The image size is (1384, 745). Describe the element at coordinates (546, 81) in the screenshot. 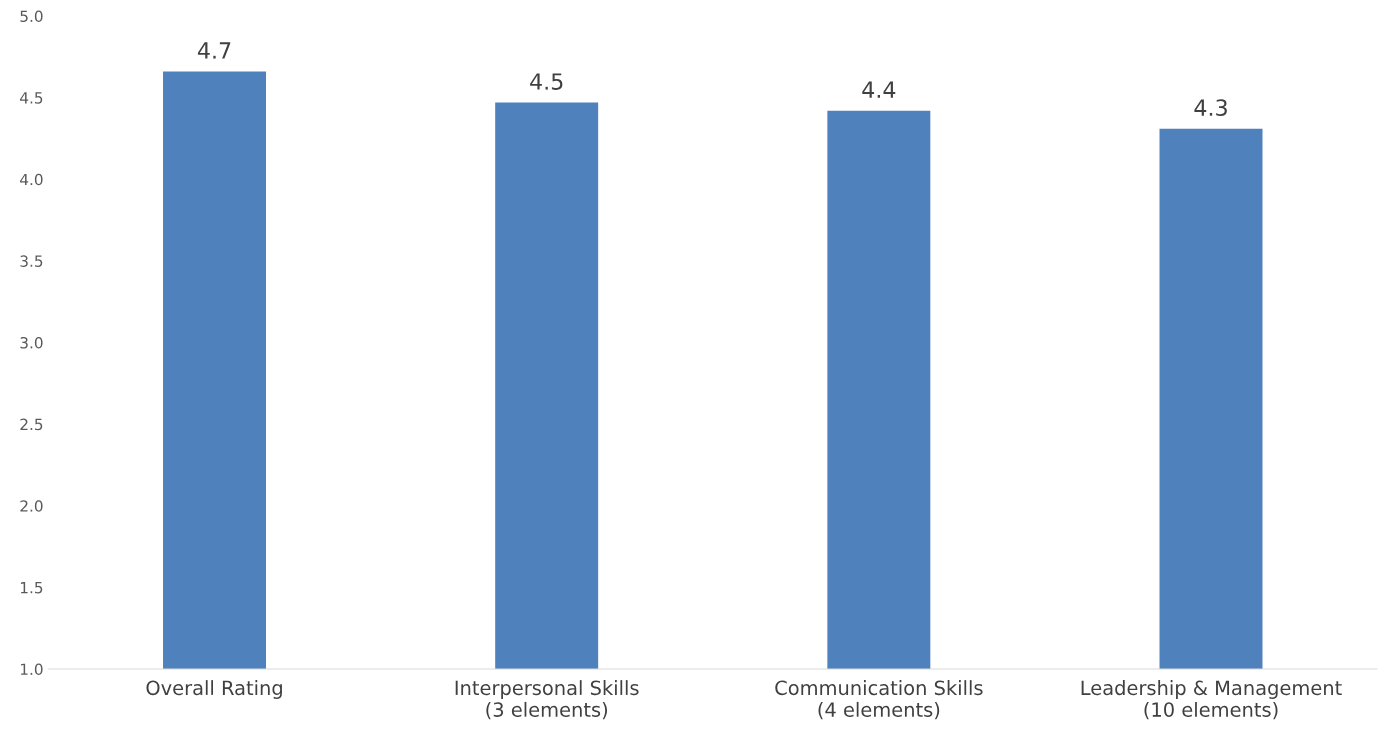

I see `data-label: 4.5` at that location.